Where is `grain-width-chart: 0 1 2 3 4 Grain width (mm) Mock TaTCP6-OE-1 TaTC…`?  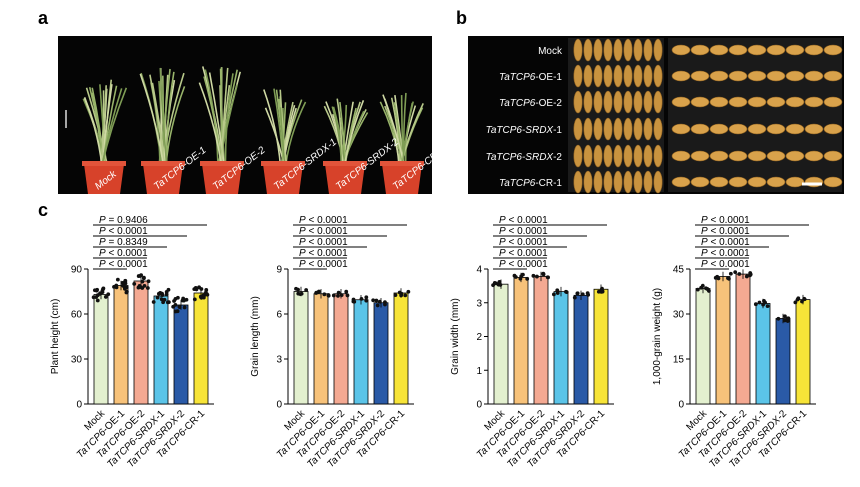
grain-width-chart: 0 1 2 3 4 Grain width (mm) Mock TaTCP6-OE-1 TaTC… is located at coordinates (545, 343).